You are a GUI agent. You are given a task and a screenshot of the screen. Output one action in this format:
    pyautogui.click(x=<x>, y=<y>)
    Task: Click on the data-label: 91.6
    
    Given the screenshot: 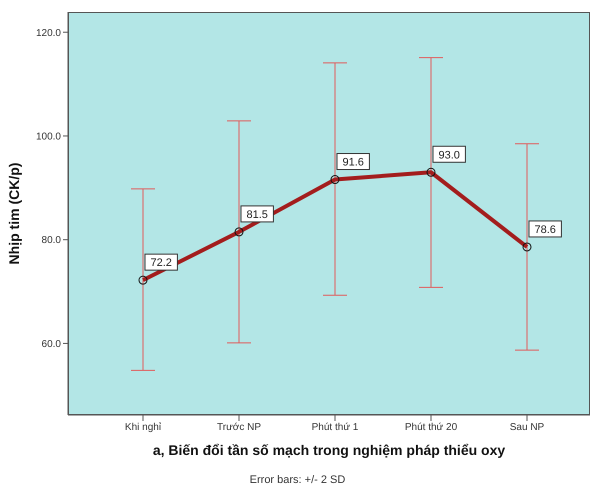 What is the action you would take?
    pyautogui.click(x=353, y=162)
    